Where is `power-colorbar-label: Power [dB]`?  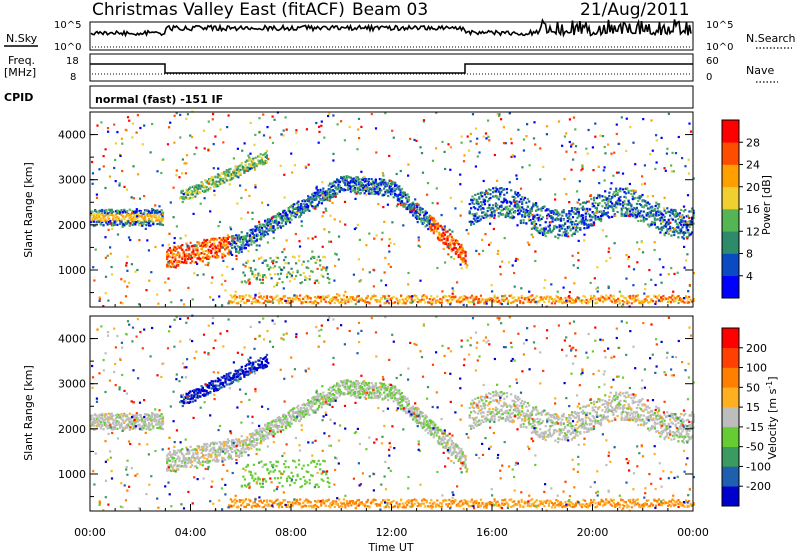 power-colorbar-label: Power [dB] is located at coordinates (766, 205).